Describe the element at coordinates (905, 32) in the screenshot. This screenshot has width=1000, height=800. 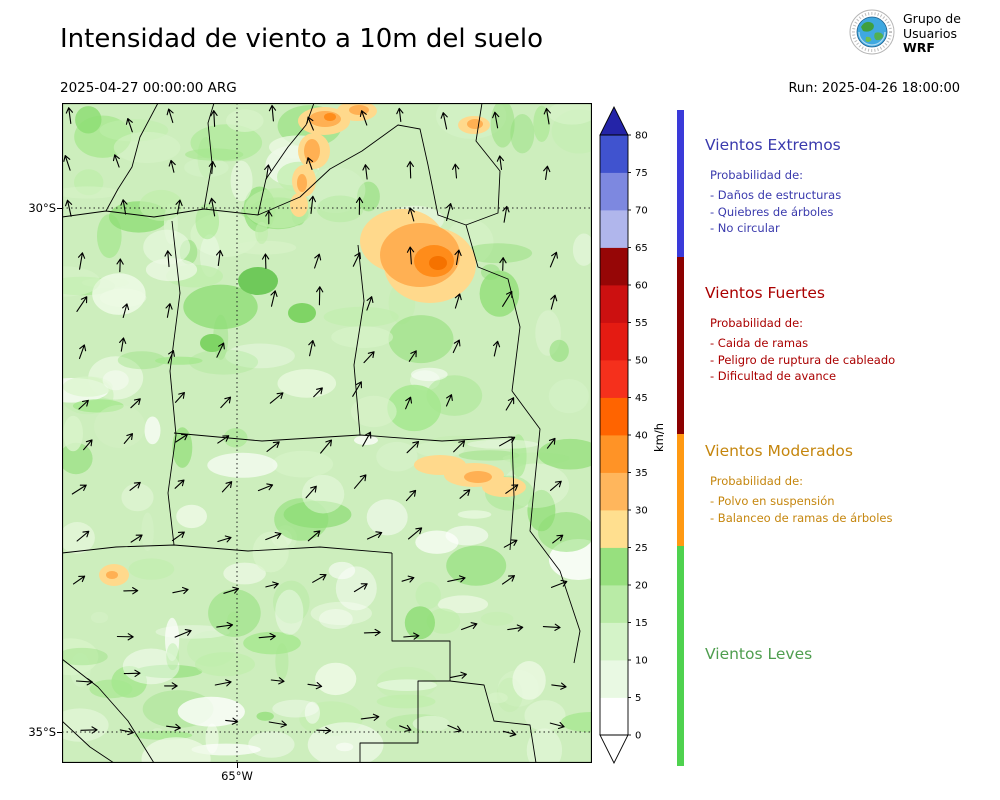
I see `wrf-logo: Grupo de Usuarios WRF` at that location.